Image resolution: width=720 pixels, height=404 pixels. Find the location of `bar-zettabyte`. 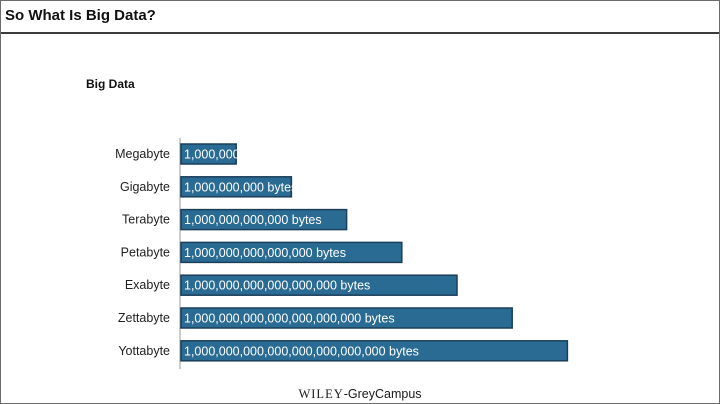

bar-zettabyte is located at coordinates (346, 318).